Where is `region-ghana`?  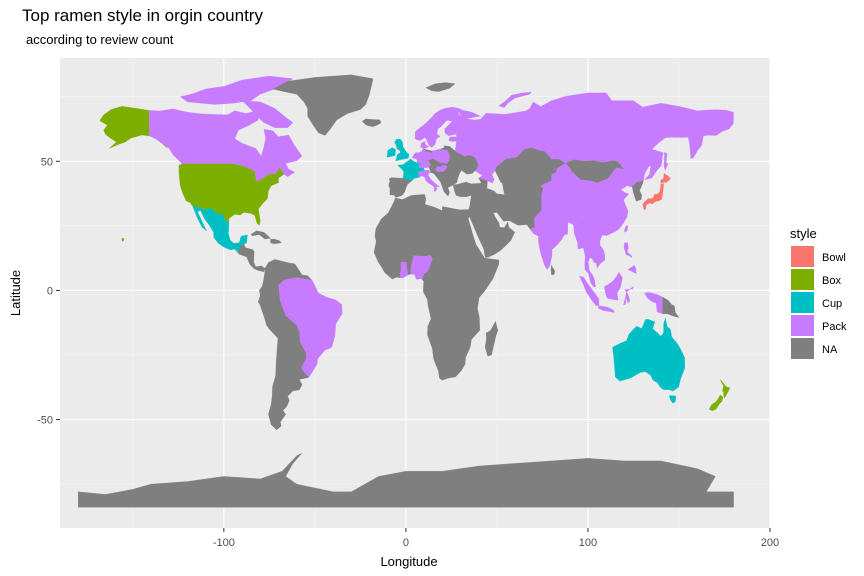
region-ghana is located at coordinates (404, 270).